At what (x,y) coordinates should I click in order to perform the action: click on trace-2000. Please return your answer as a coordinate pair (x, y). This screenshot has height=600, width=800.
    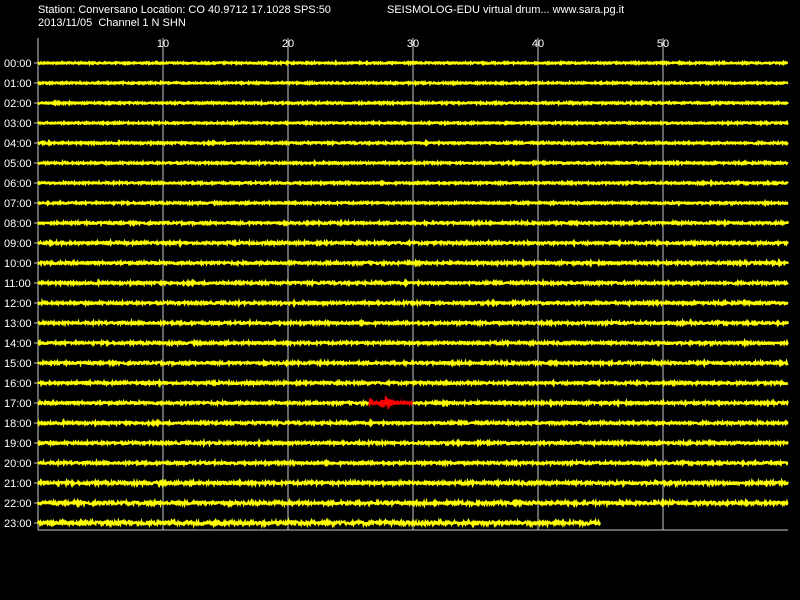
    Looking at the image, I should click on (413, 462).